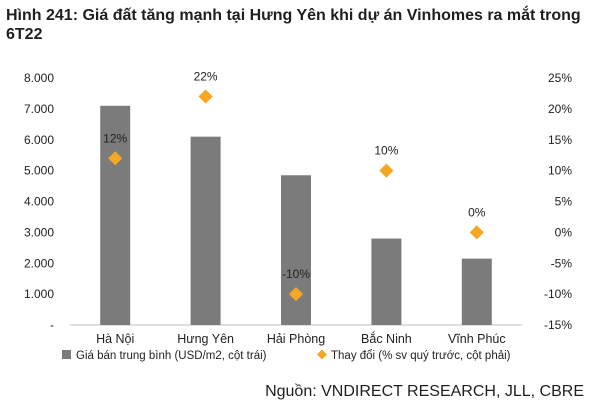  Describe the element at coordinates (424, 391) in the screenshot. I see `source-note: Nguồn: VNDIRECT RESEARCH, JLL, CBRE` at that location.